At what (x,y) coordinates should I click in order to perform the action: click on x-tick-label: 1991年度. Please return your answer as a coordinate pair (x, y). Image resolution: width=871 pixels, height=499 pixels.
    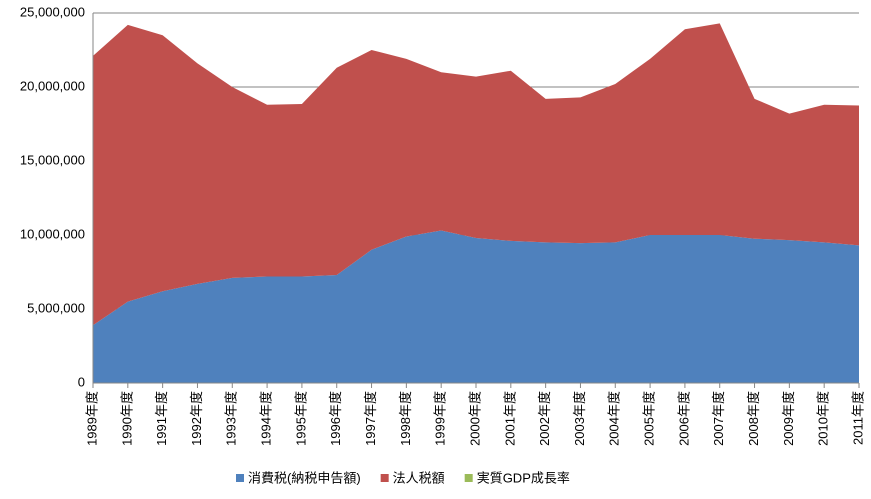
    Looking at the image, I should click on (161, 418).